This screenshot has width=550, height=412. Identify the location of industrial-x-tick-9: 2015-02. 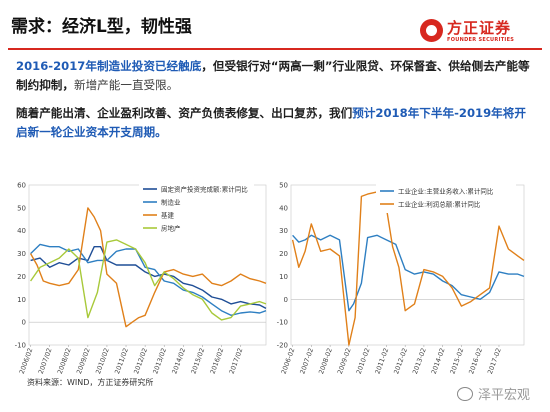
(457, 361).